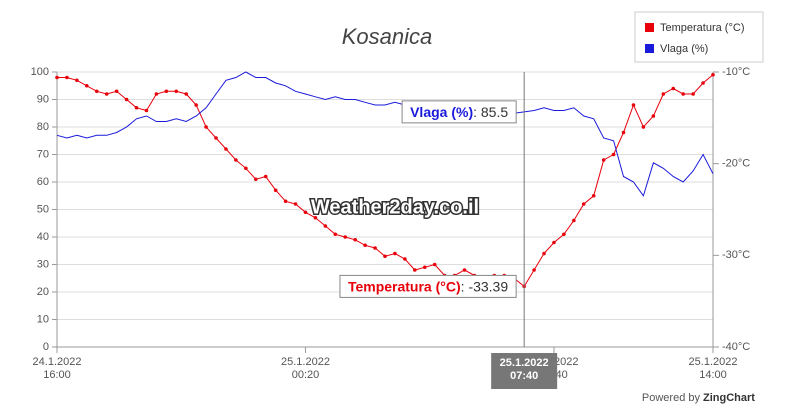 Image resolution: width=792 pixels, height=420 pixels. What do you see at coordinates (395, 207) in the screenshot?
I see `watermark: Weather2day.co.il` at bounding box center [395, 207].